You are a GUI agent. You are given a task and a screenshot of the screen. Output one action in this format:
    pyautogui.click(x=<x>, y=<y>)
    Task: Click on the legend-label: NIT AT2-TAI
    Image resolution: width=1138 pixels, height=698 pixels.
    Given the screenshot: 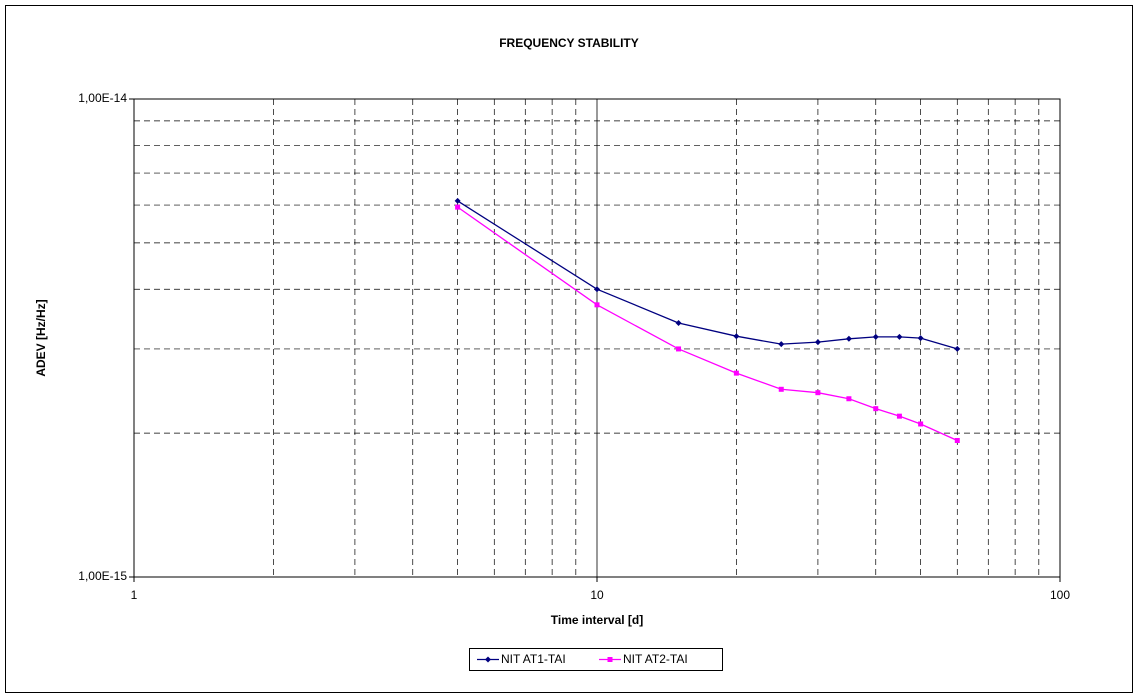 What is the action you would take?
    pyautogui.click(x=655, y=659)
    